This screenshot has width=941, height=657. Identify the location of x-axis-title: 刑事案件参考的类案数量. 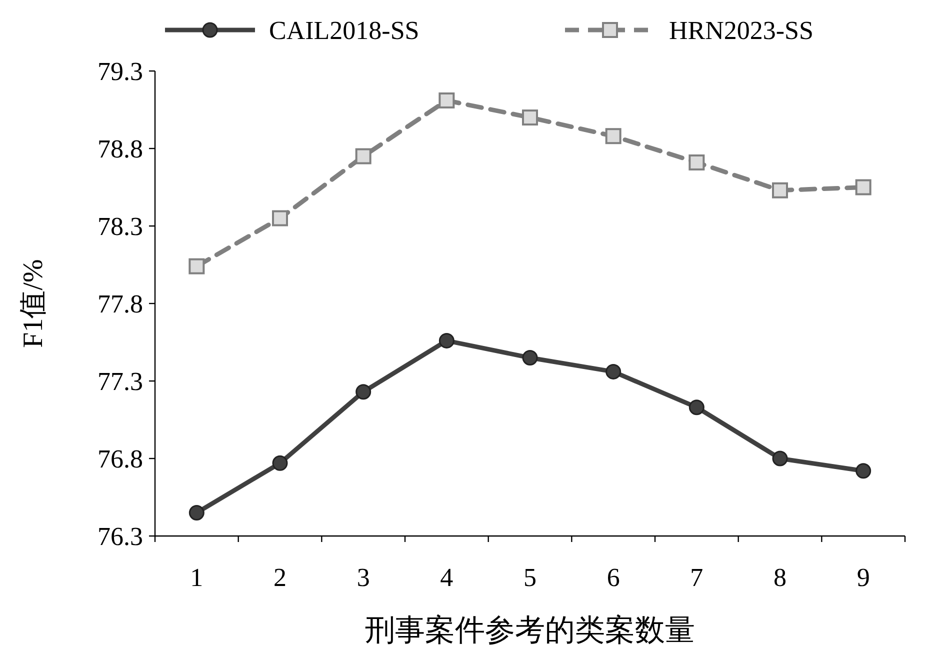
(530, 630).